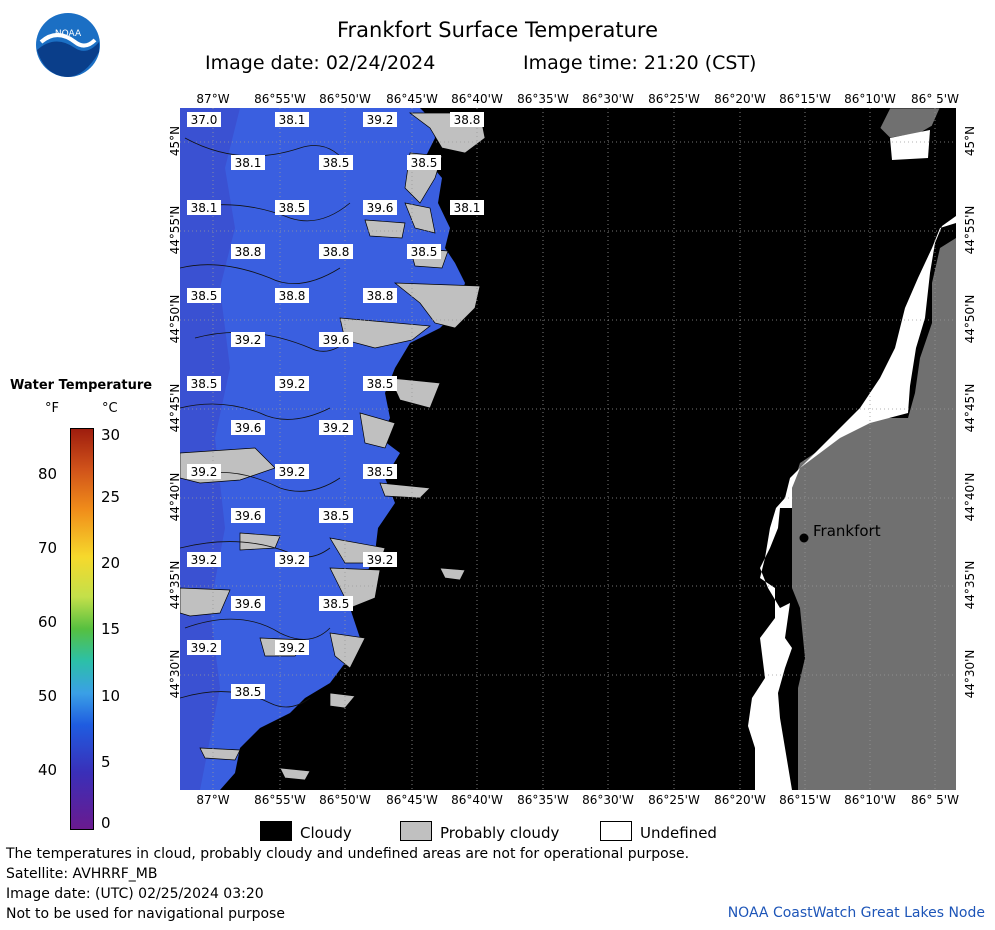  I want to click on celsius-tick: 5, so click(106, 762).